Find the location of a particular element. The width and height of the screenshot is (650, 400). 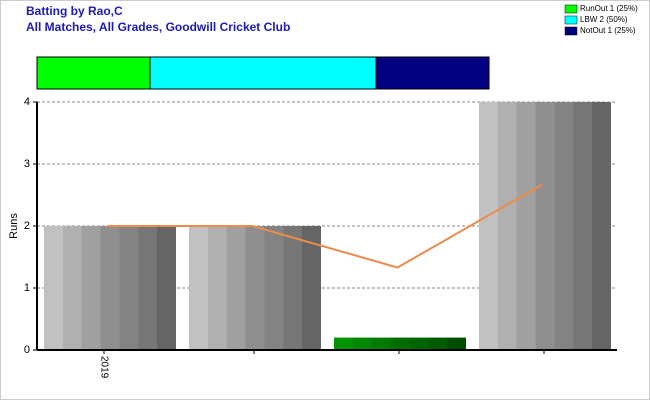

y-axis-label: Runs is located at coordinates (14, 226).